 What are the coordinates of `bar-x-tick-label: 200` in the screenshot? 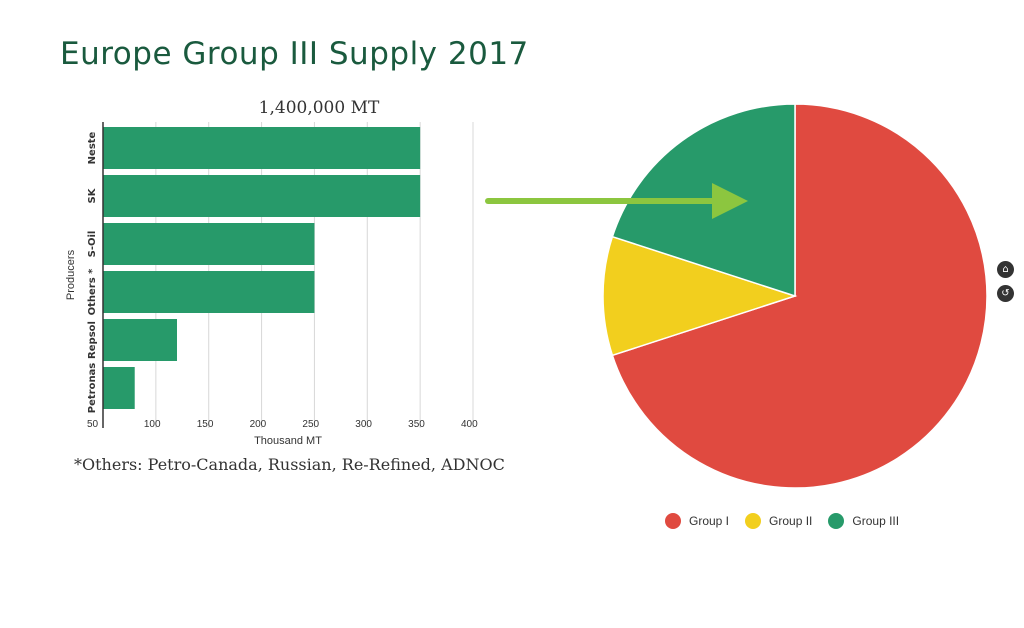 It's located at (258, 424).